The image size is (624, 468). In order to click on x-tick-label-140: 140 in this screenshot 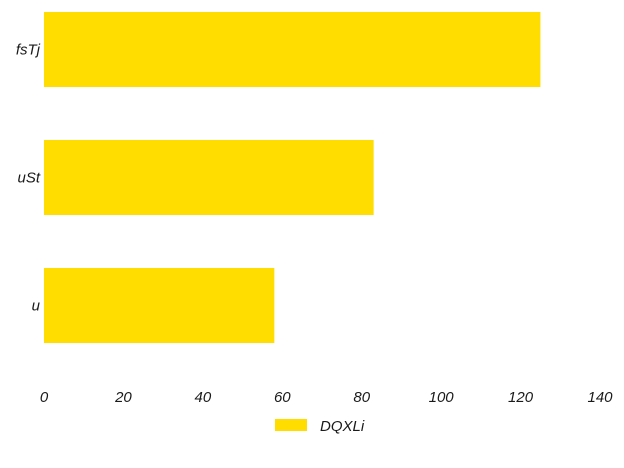, I will do `click(600, 397)`.